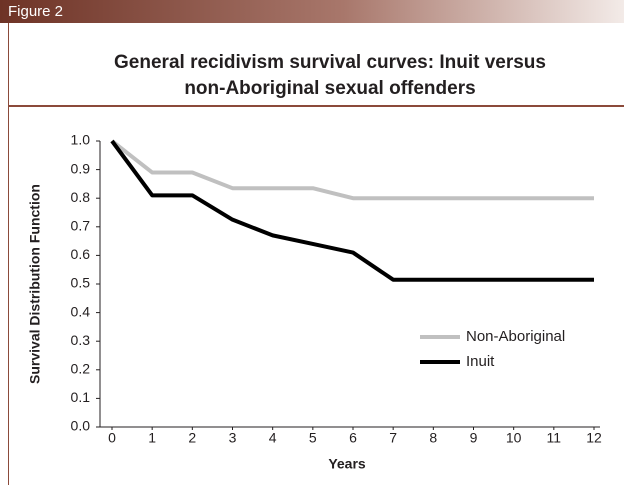  I want to click on y-tick-label: 0.6, so click(81, 254).